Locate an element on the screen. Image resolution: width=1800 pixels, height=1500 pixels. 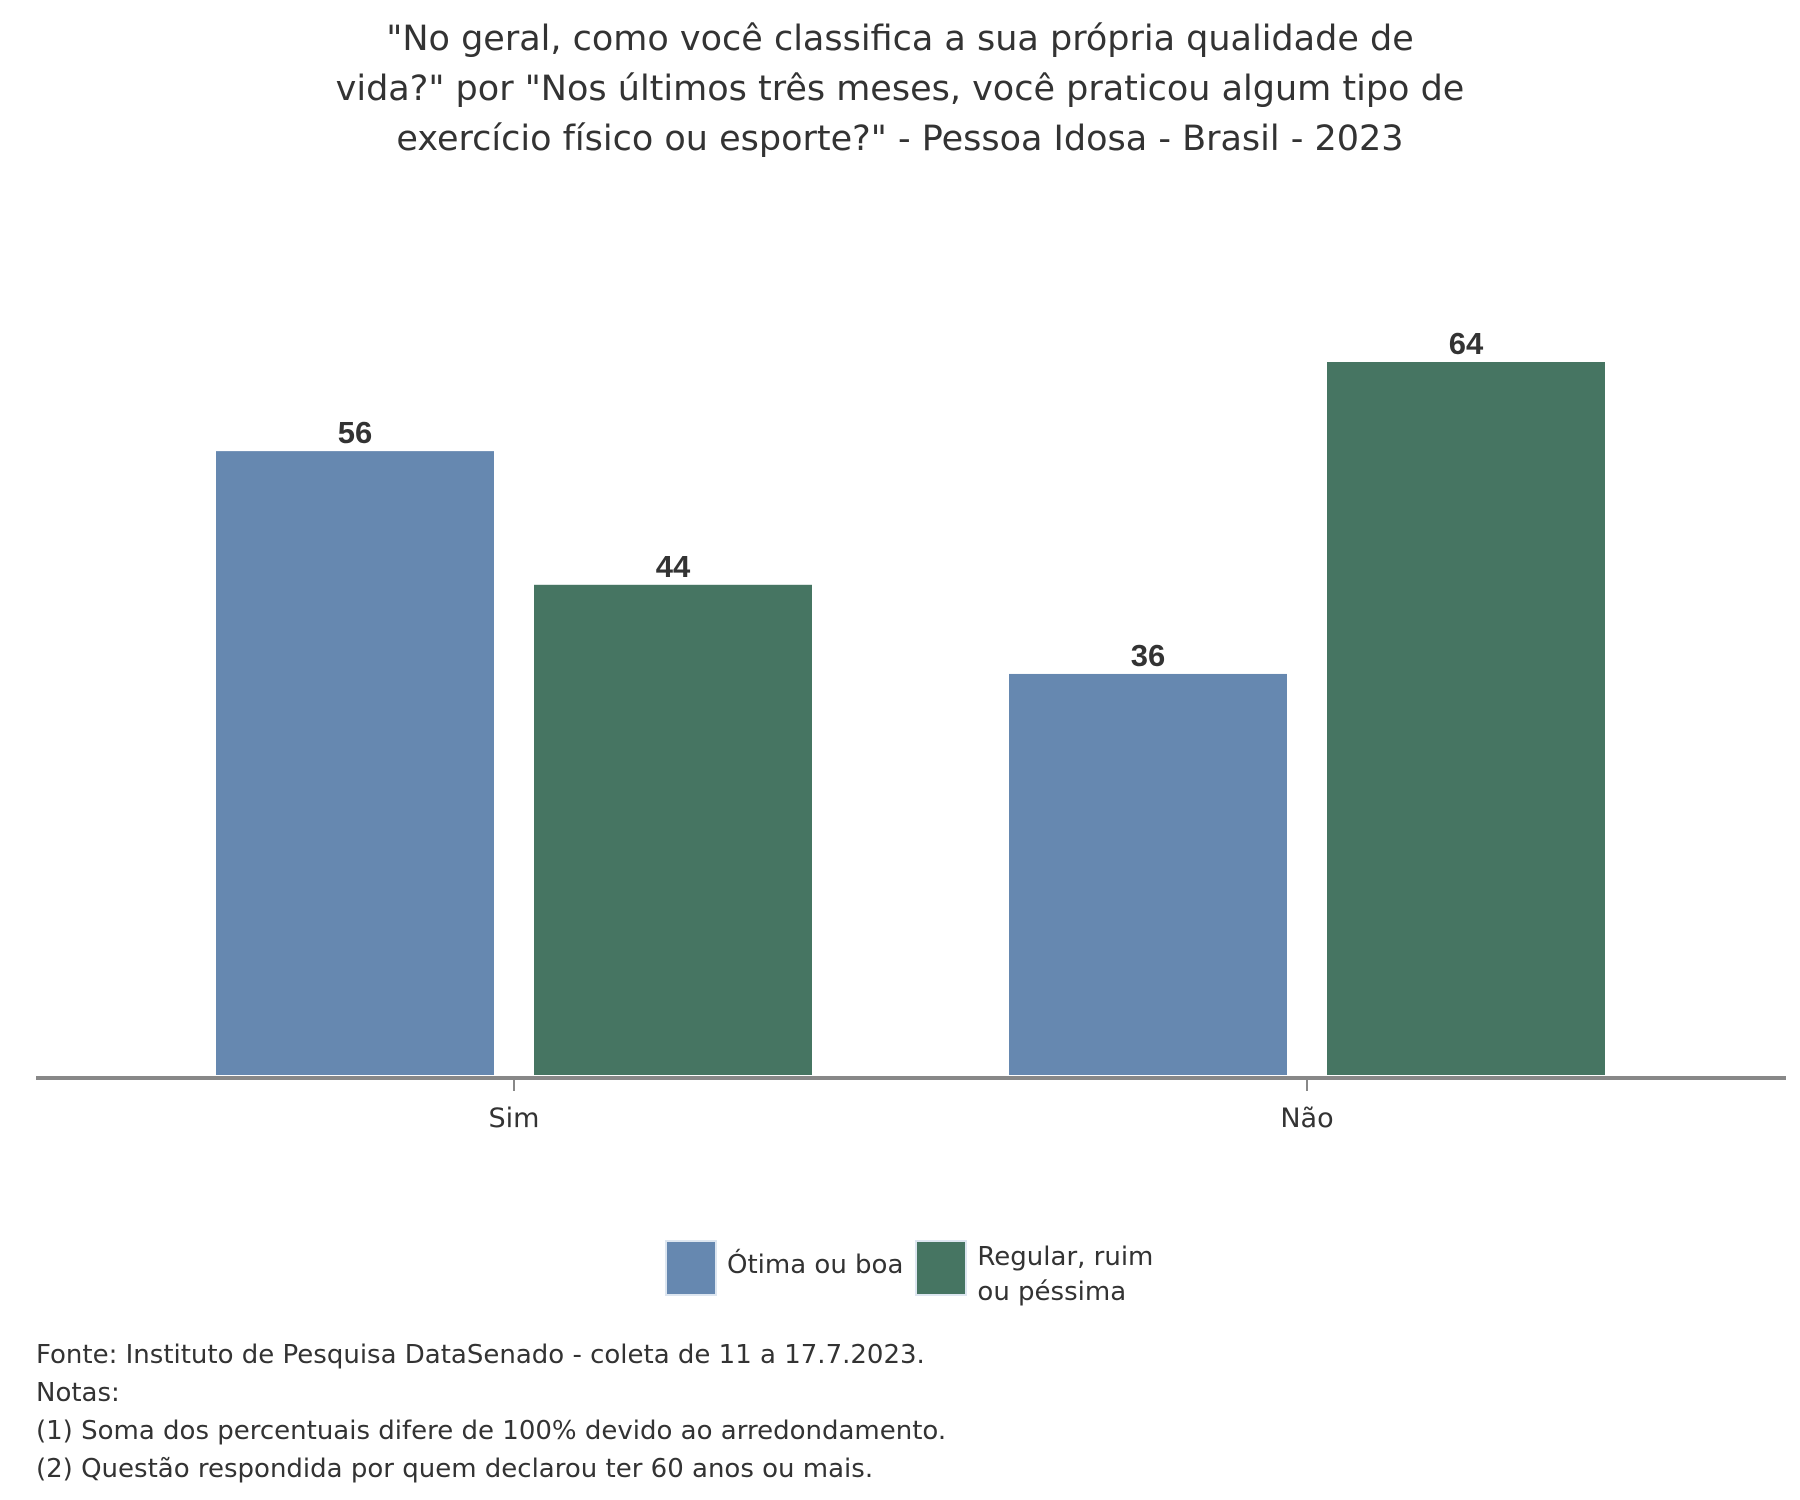
legend-swatch-otima-ou-boa is located at coordinates (691, 1268).